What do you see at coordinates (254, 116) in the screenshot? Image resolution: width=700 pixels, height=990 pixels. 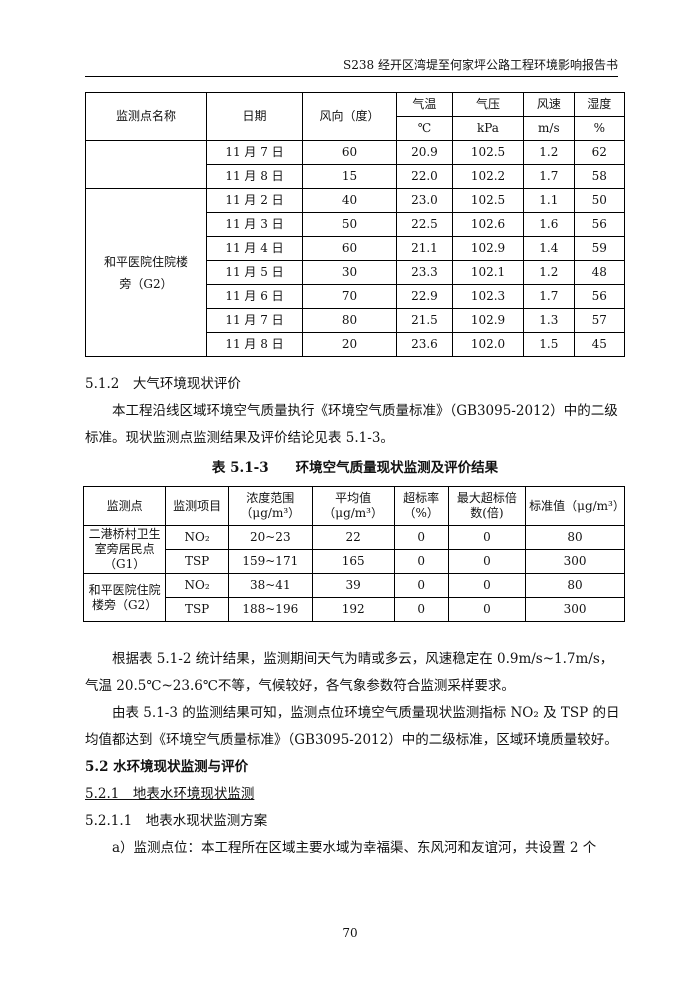 I see `header-cell: 日期` at bounding box center [254, 116].